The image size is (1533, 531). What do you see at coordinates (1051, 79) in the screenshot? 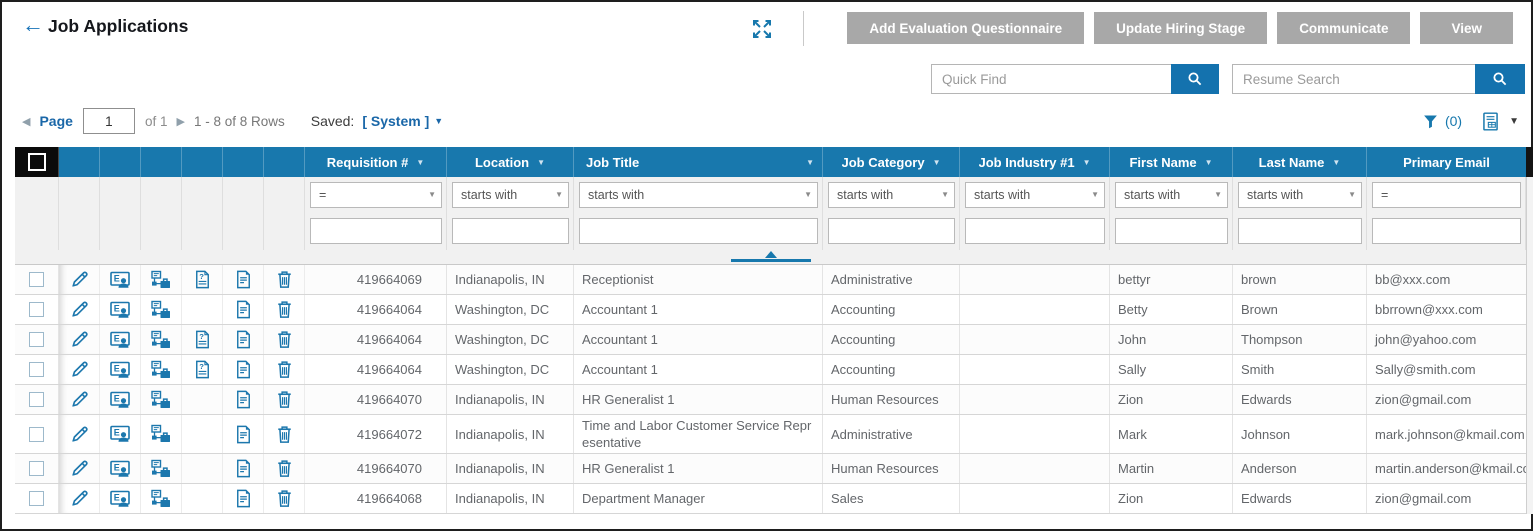
I see `quick-find-input` at bounding box center [1051, 79].